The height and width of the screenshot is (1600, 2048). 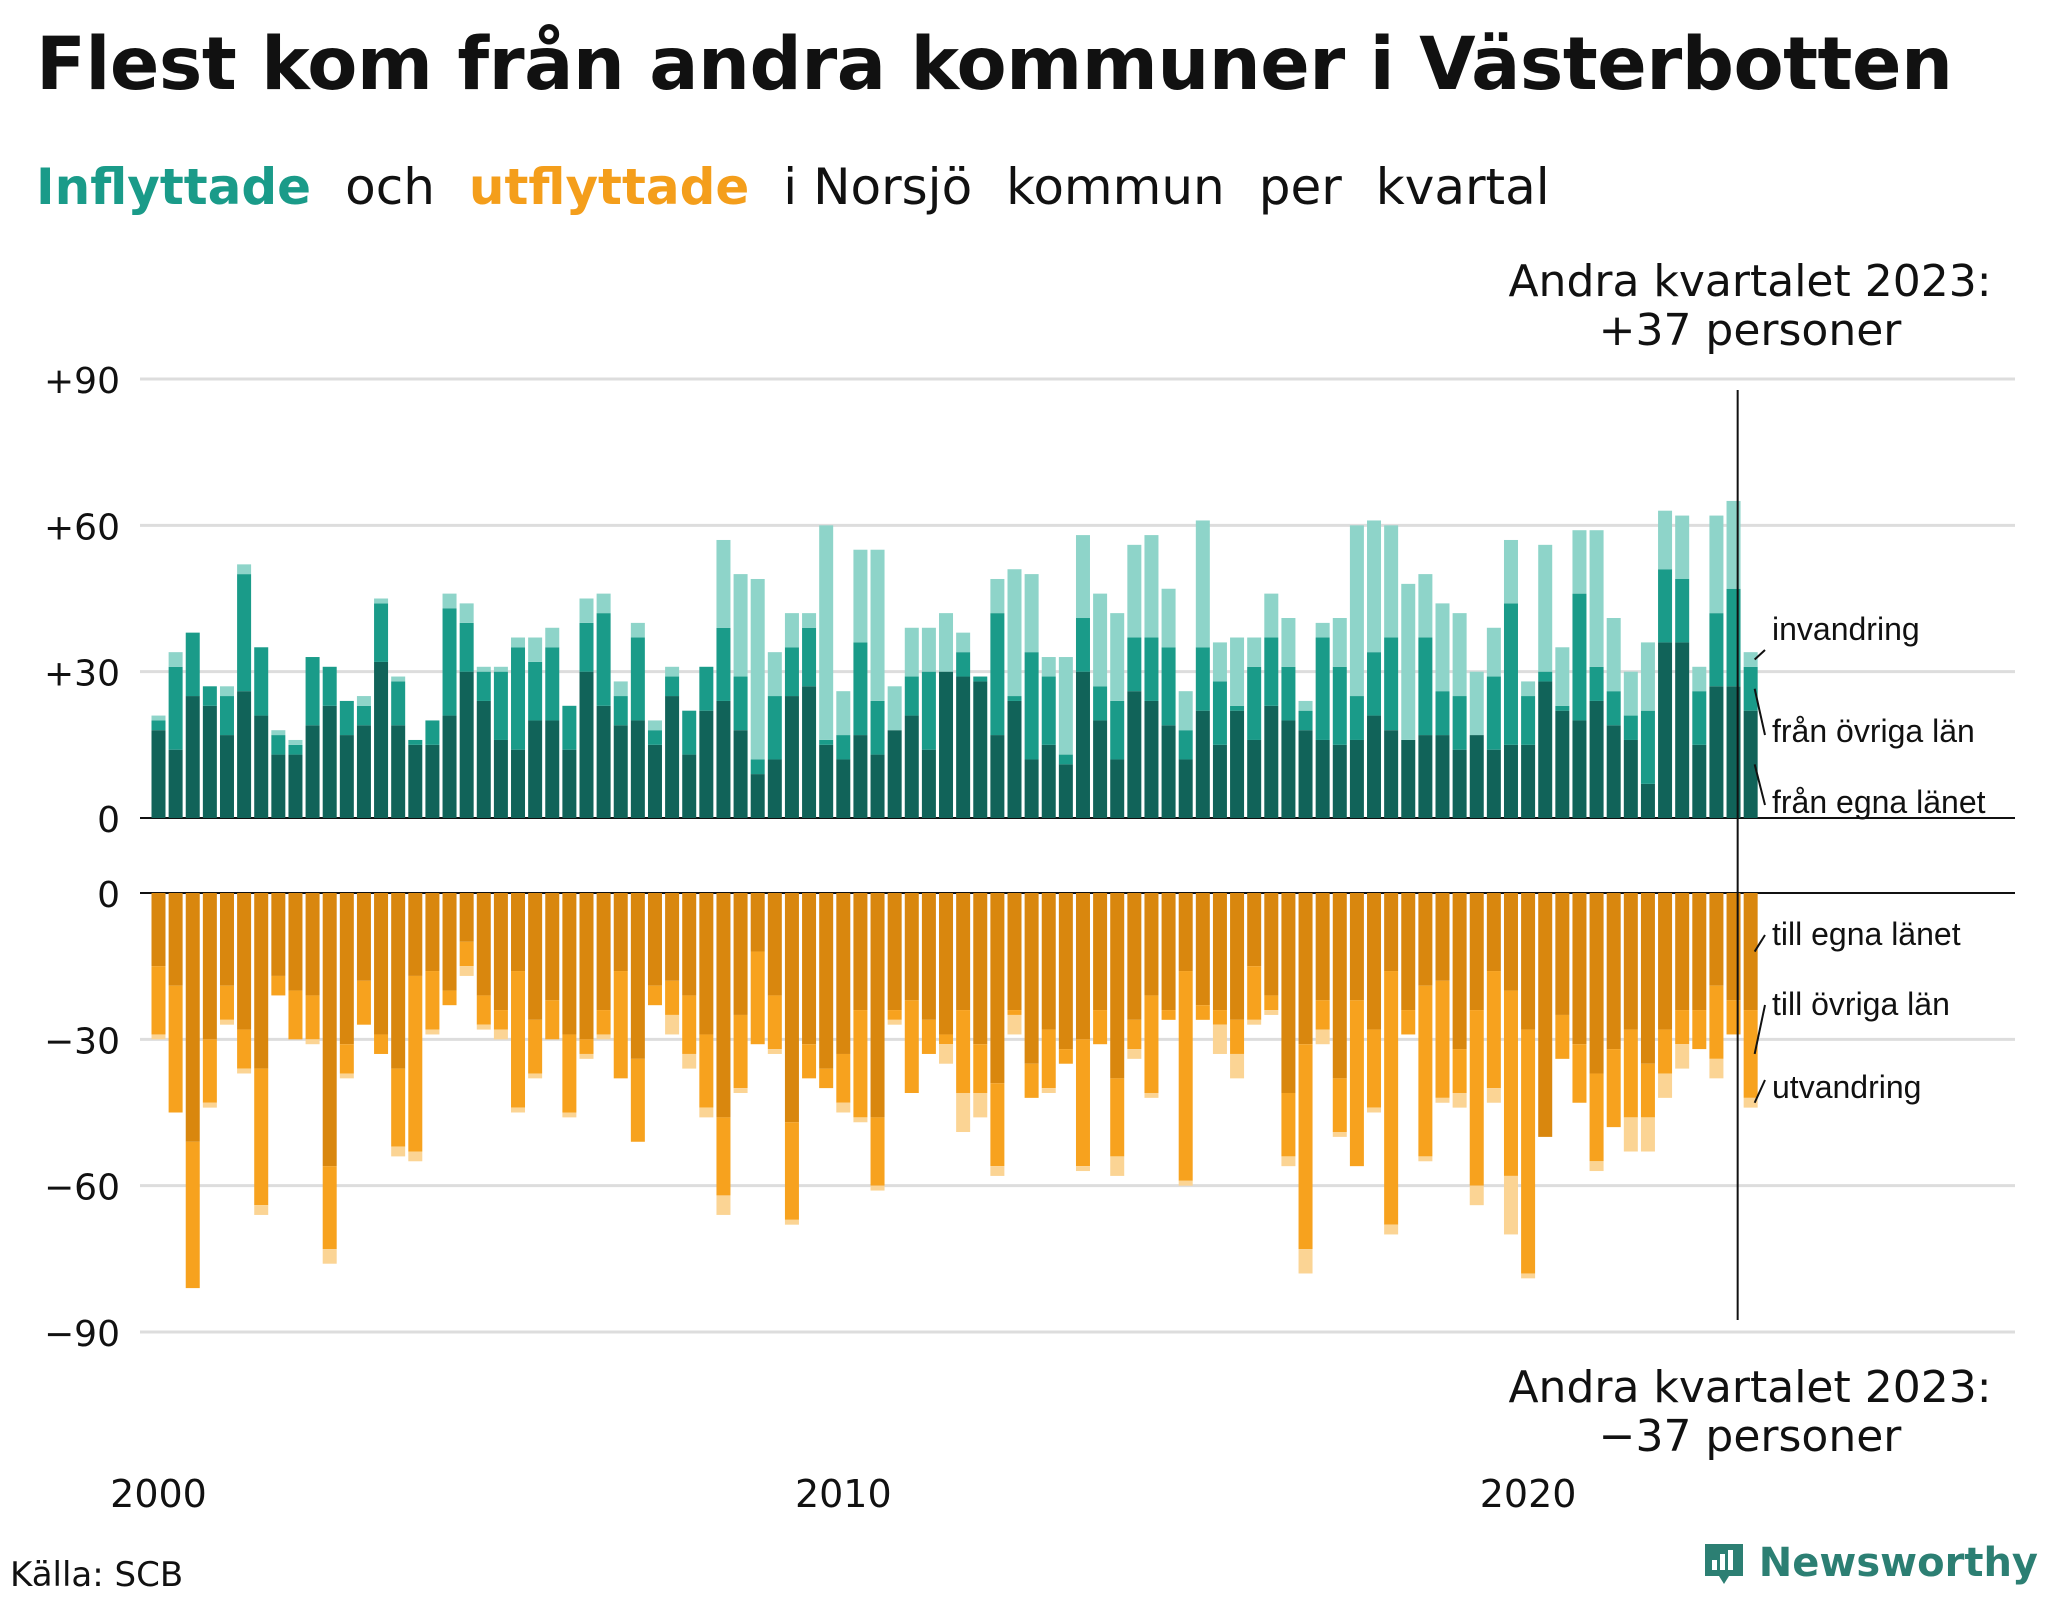 I want to click on y-tick-label-in: 0, so click(x=108, y=820).